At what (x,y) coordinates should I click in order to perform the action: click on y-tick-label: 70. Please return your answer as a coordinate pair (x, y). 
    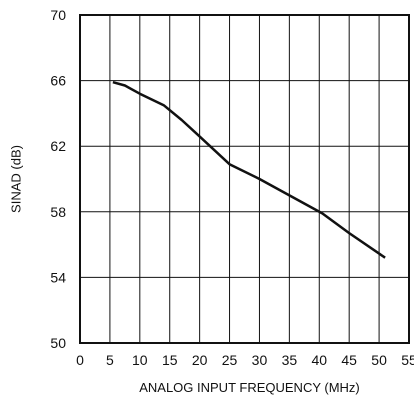
    Looking at the image, I should click on (58, 15).